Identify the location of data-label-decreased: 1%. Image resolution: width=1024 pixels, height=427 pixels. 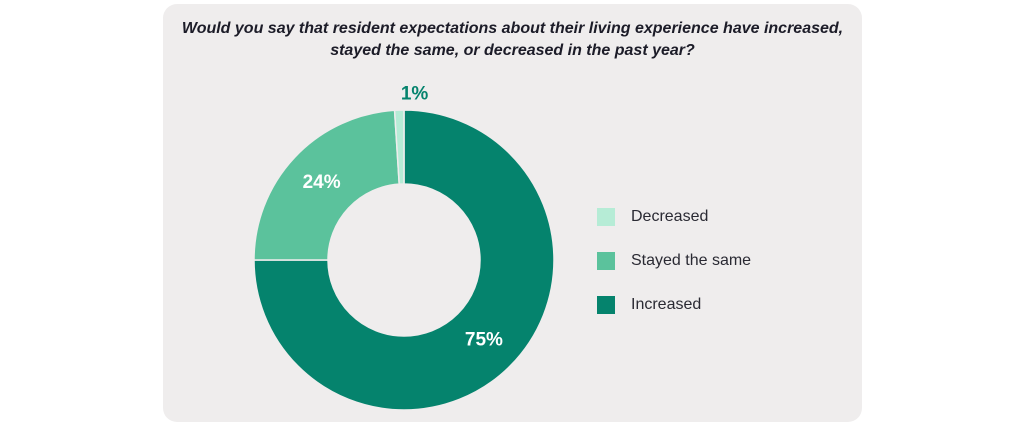
(415, 94).